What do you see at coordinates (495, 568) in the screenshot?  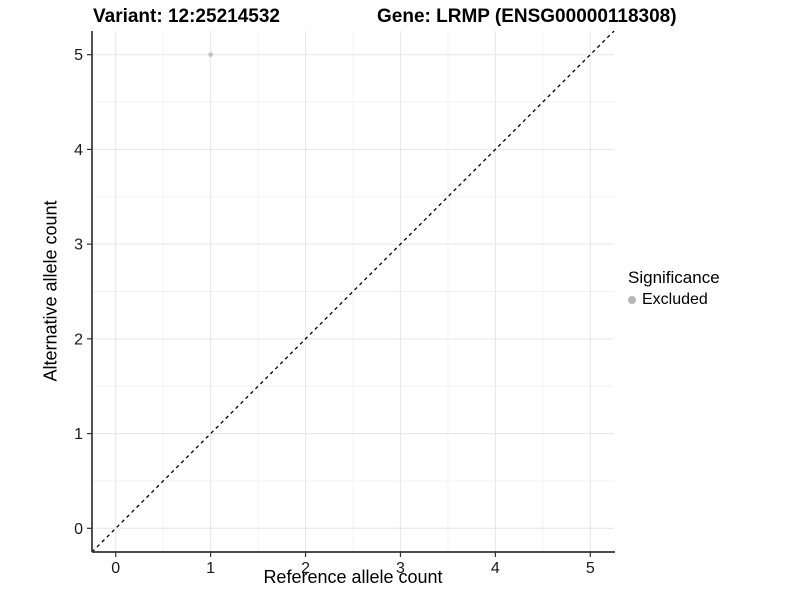 I see `x-tick-label: 4` at bounding box center [495, 568].